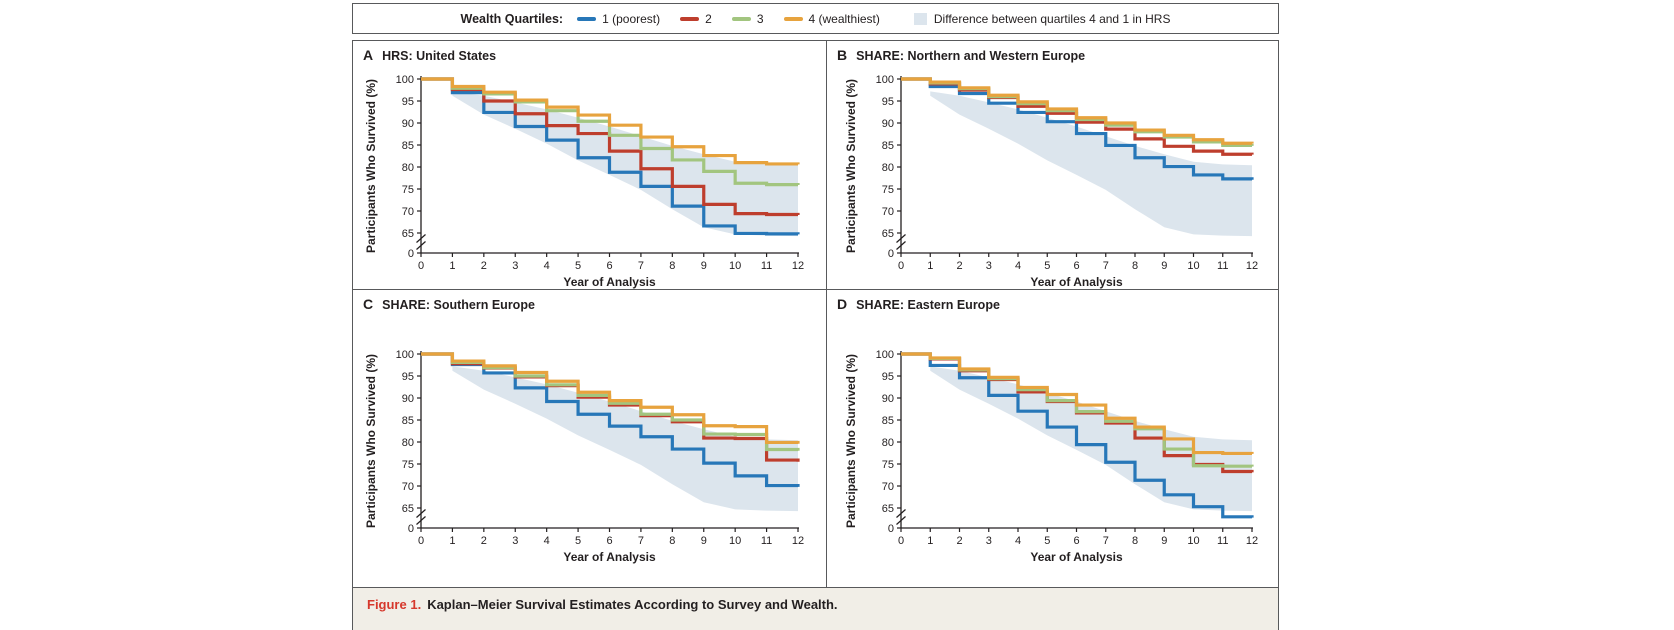 This screenshot has width=1674, height=630. What do you see at coordinates (842, 55) in the screenshot?
I see `panel-letter: B` at bounding box center [842, 55].